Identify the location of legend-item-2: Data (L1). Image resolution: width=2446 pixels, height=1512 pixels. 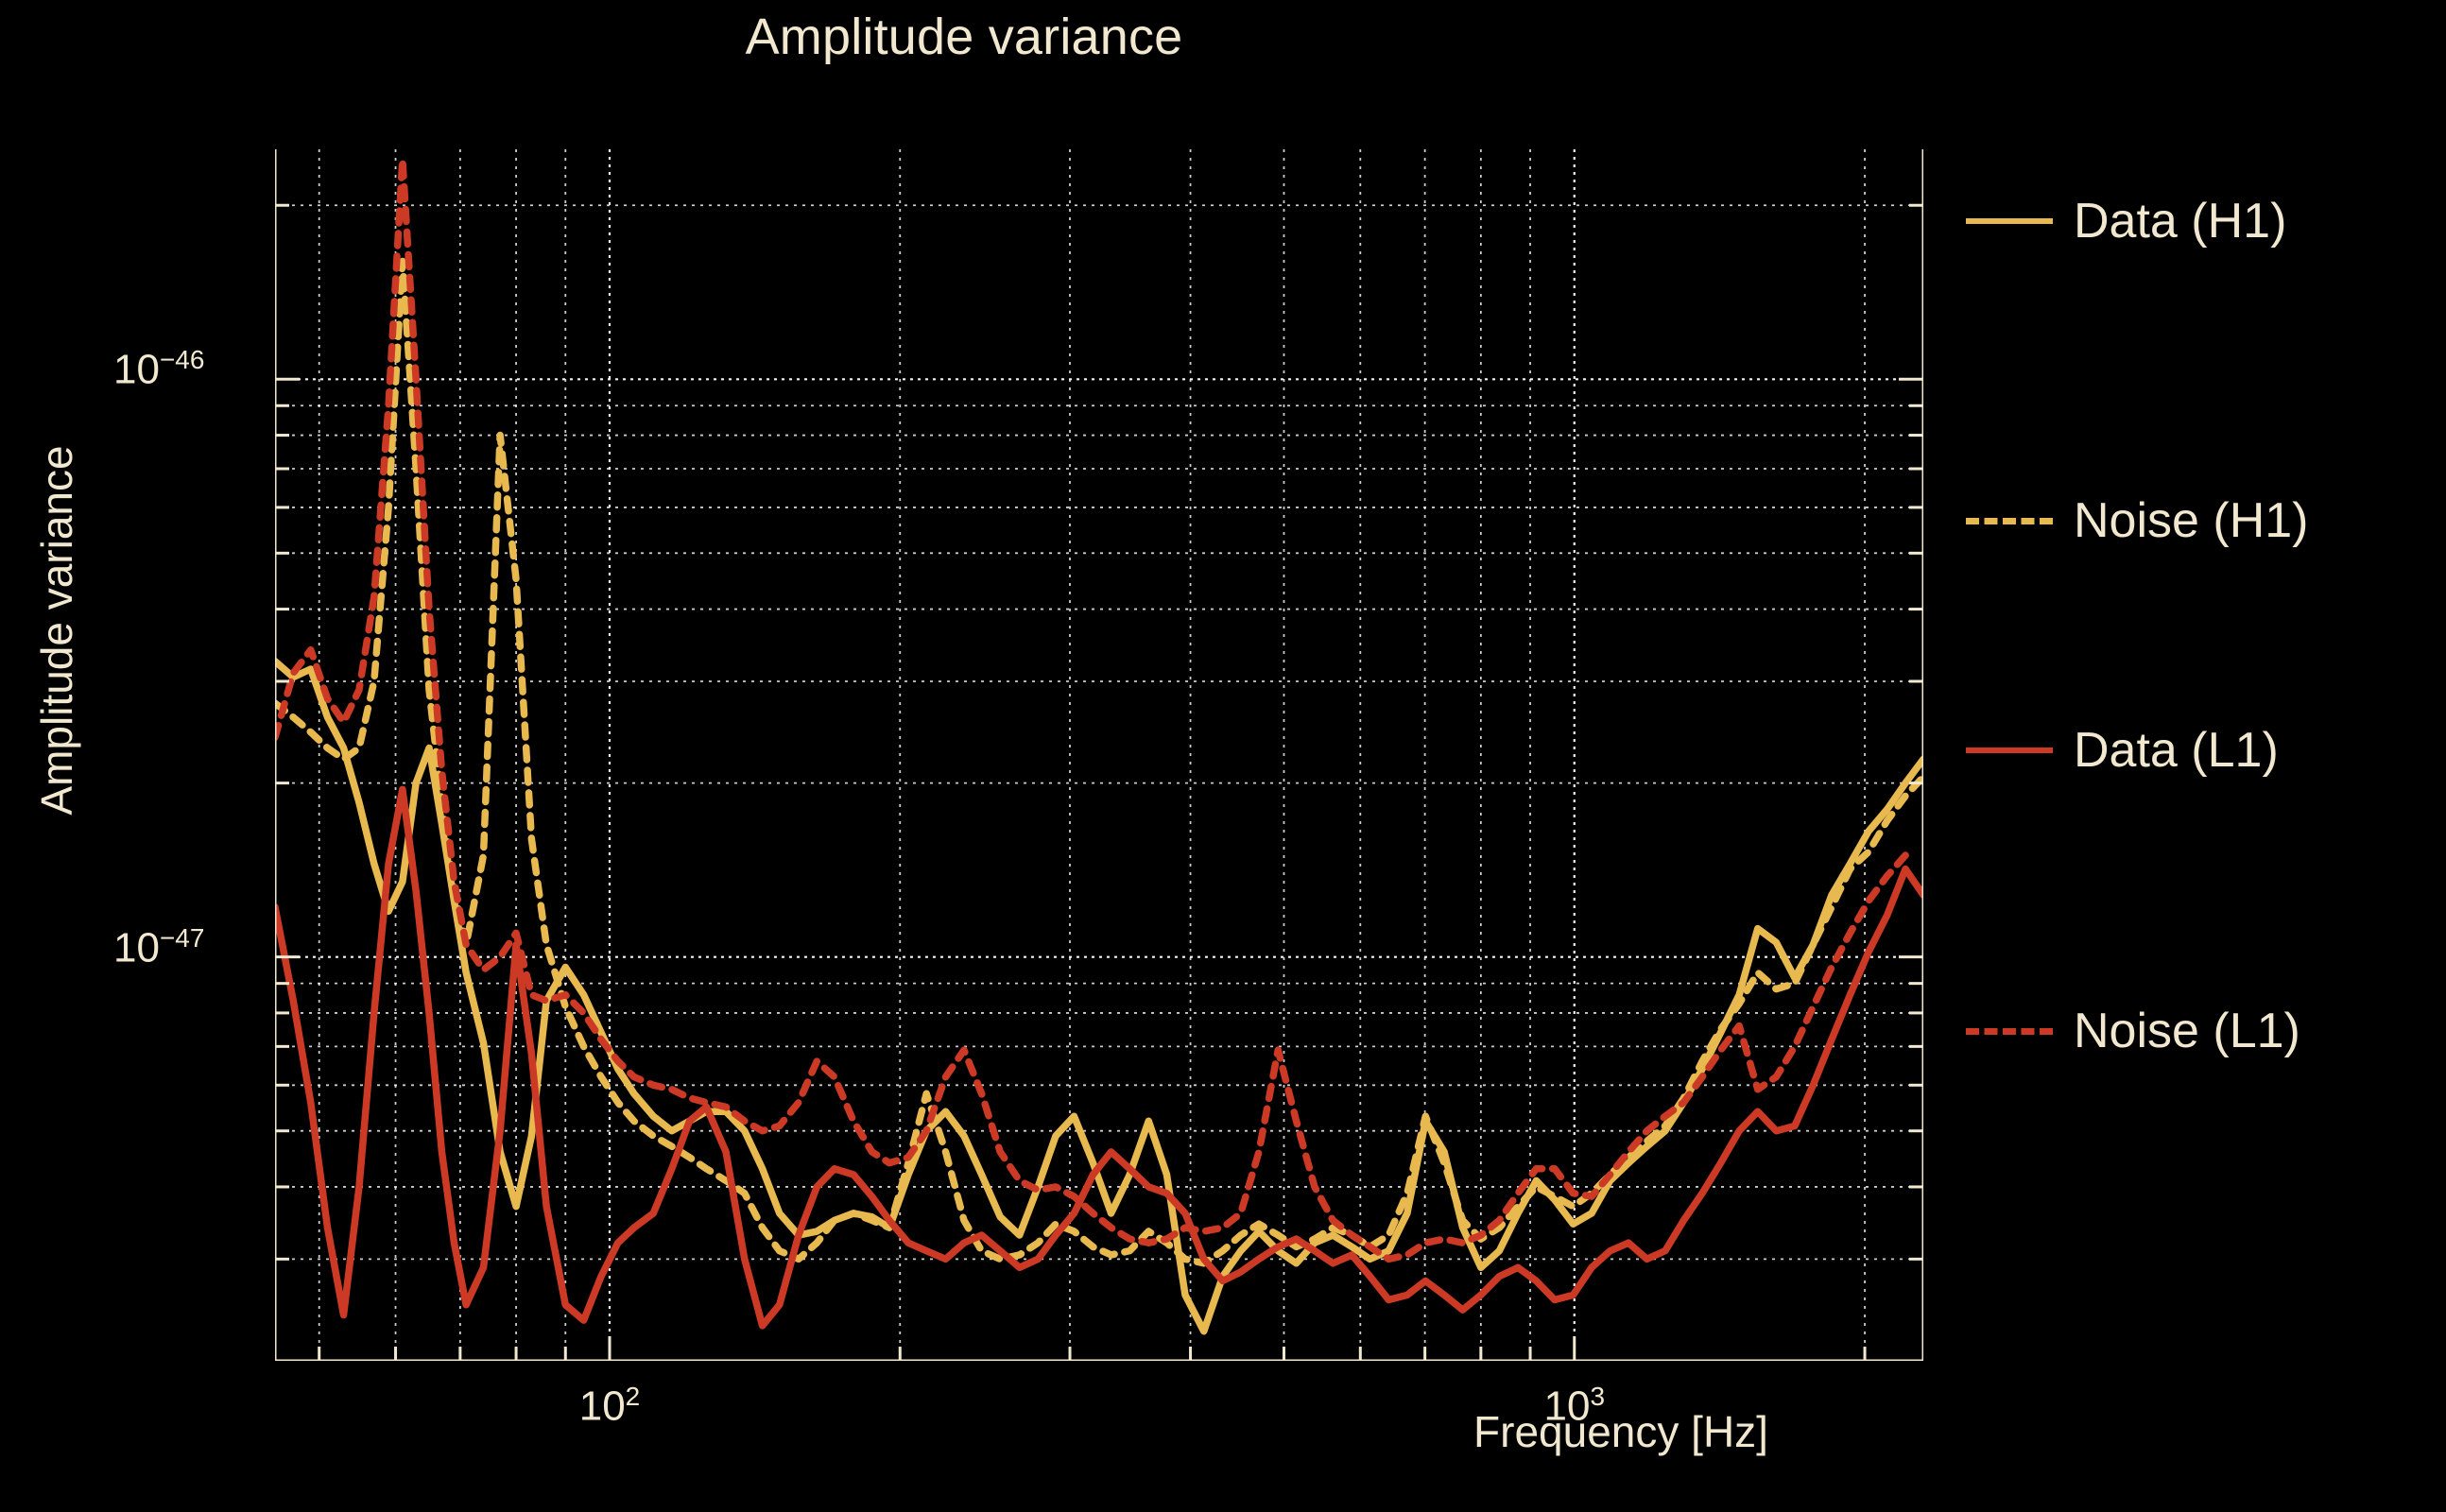
(2122, 750).